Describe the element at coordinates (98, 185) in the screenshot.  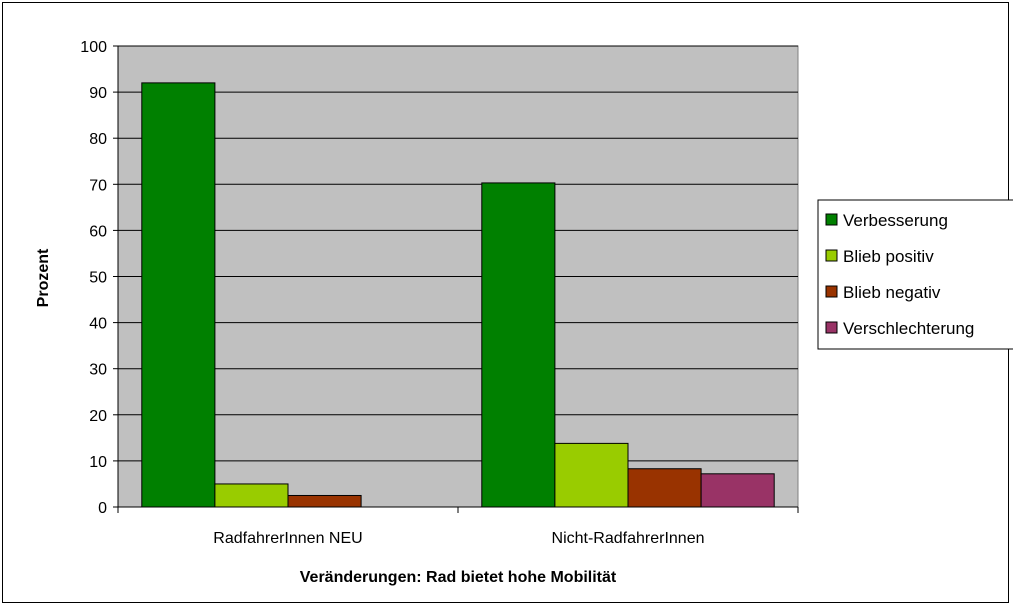
I see `y-tick-label: 70` at that location.